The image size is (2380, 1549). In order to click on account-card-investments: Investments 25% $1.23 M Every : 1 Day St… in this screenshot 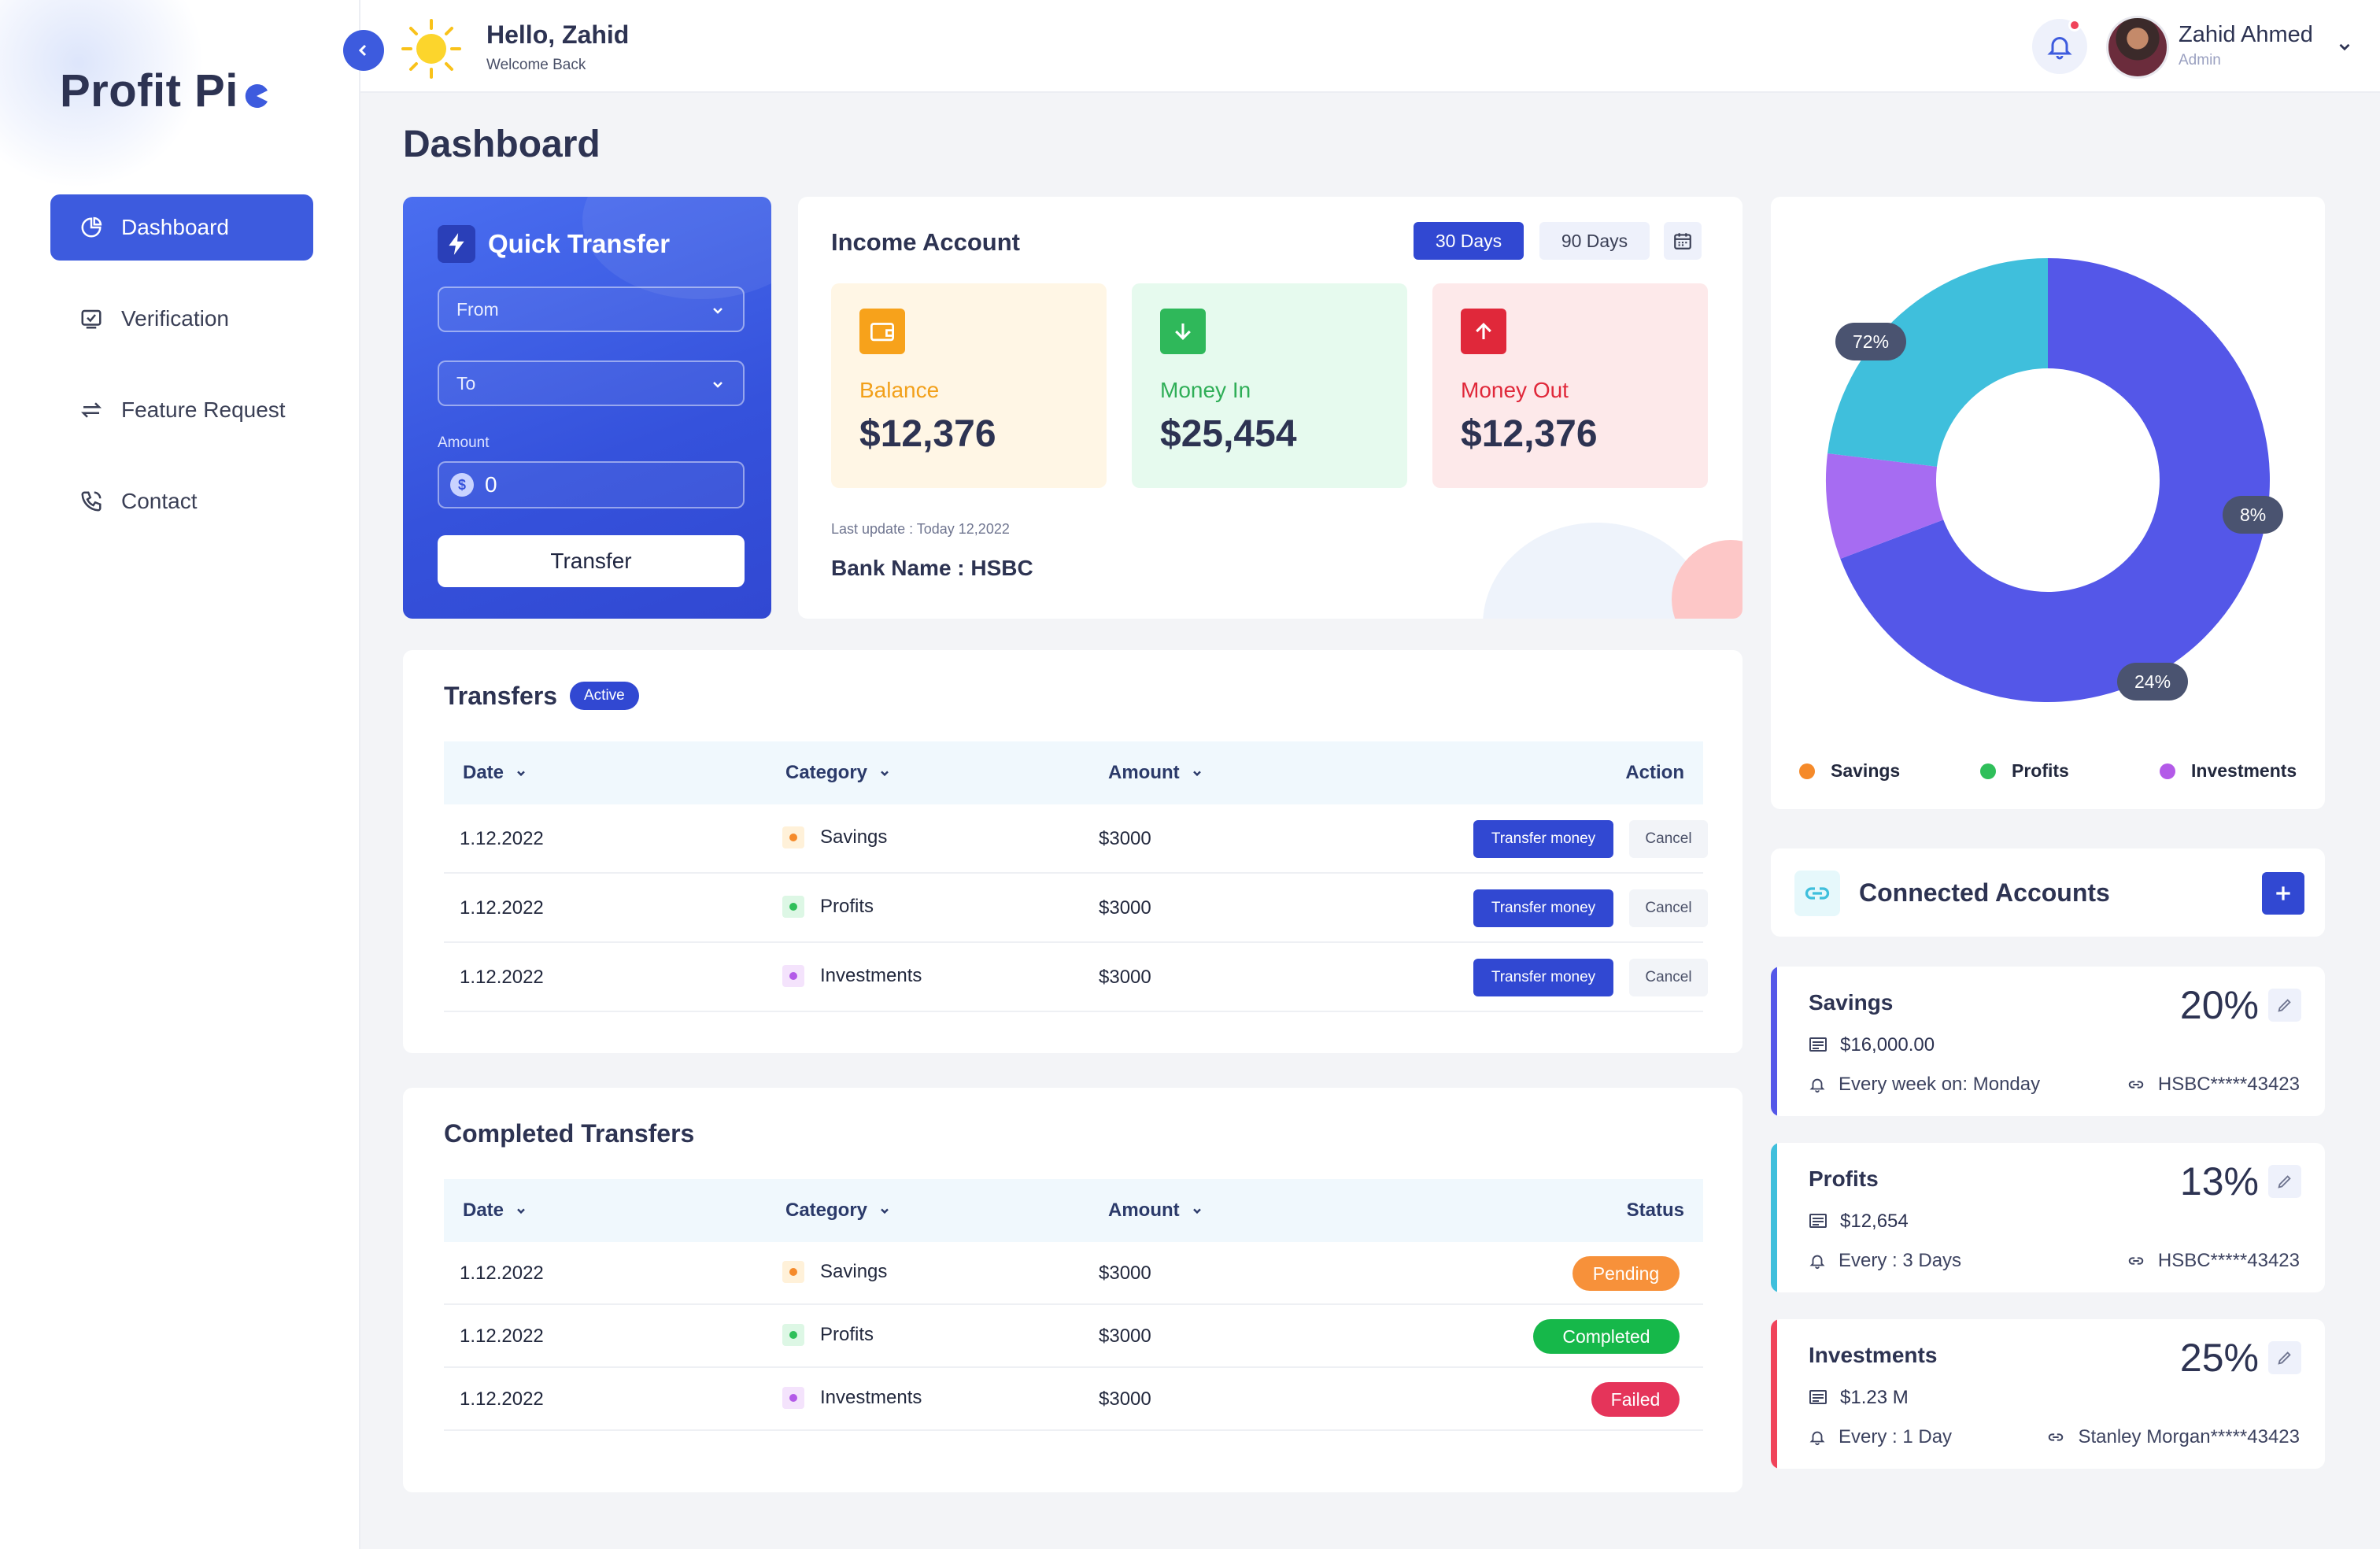, I will do `click(2048, 1394)`.